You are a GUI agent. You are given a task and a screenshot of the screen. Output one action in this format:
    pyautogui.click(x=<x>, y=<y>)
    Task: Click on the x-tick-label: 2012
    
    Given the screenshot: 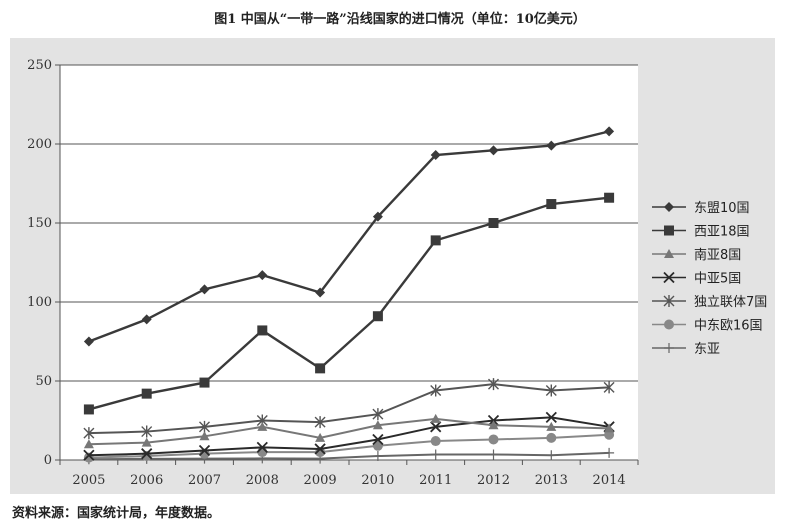 What is the action you would take?
    pyautogui.click(x=493, y=480)
    